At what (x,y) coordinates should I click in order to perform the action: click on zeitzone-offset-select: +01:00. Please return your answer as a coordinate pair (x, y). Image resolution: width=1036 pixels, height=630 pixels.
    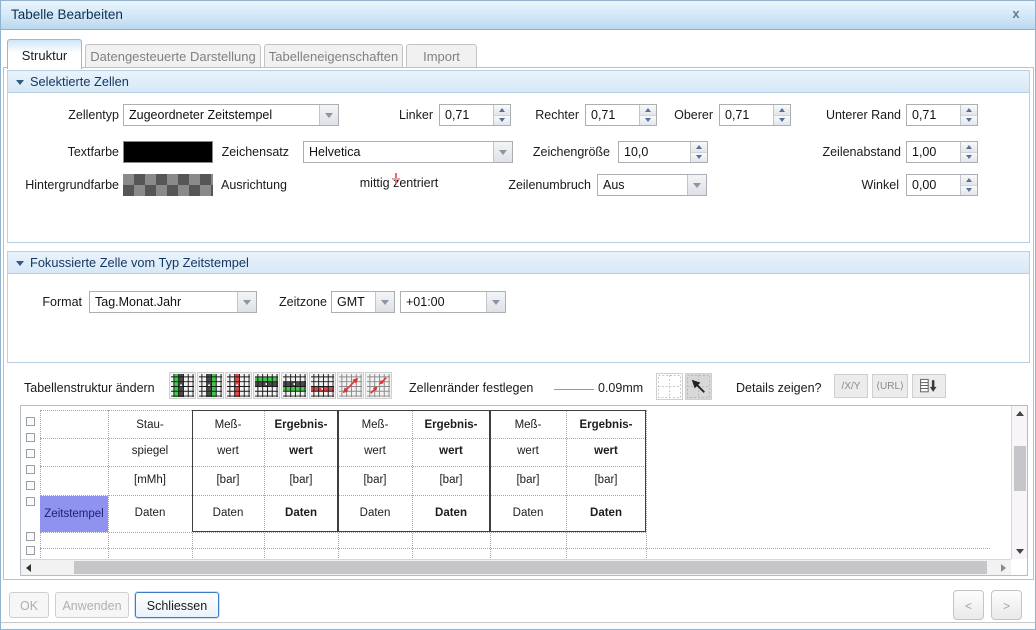
    Looking at the image, I should click on (453, 302).